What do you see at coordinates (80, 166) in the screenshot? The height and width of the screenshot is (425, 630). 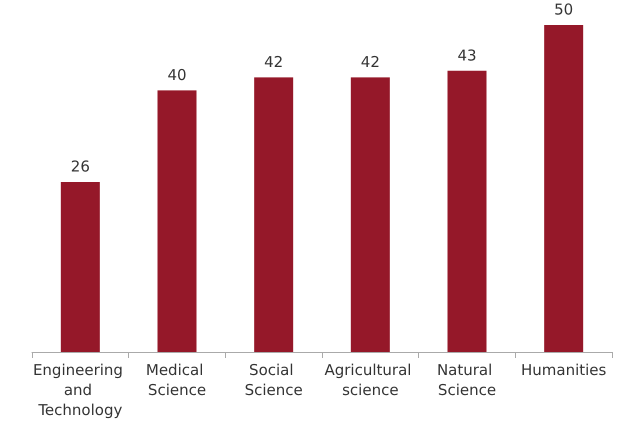 I see `data-label: 26` at bounding box center [80, 166].